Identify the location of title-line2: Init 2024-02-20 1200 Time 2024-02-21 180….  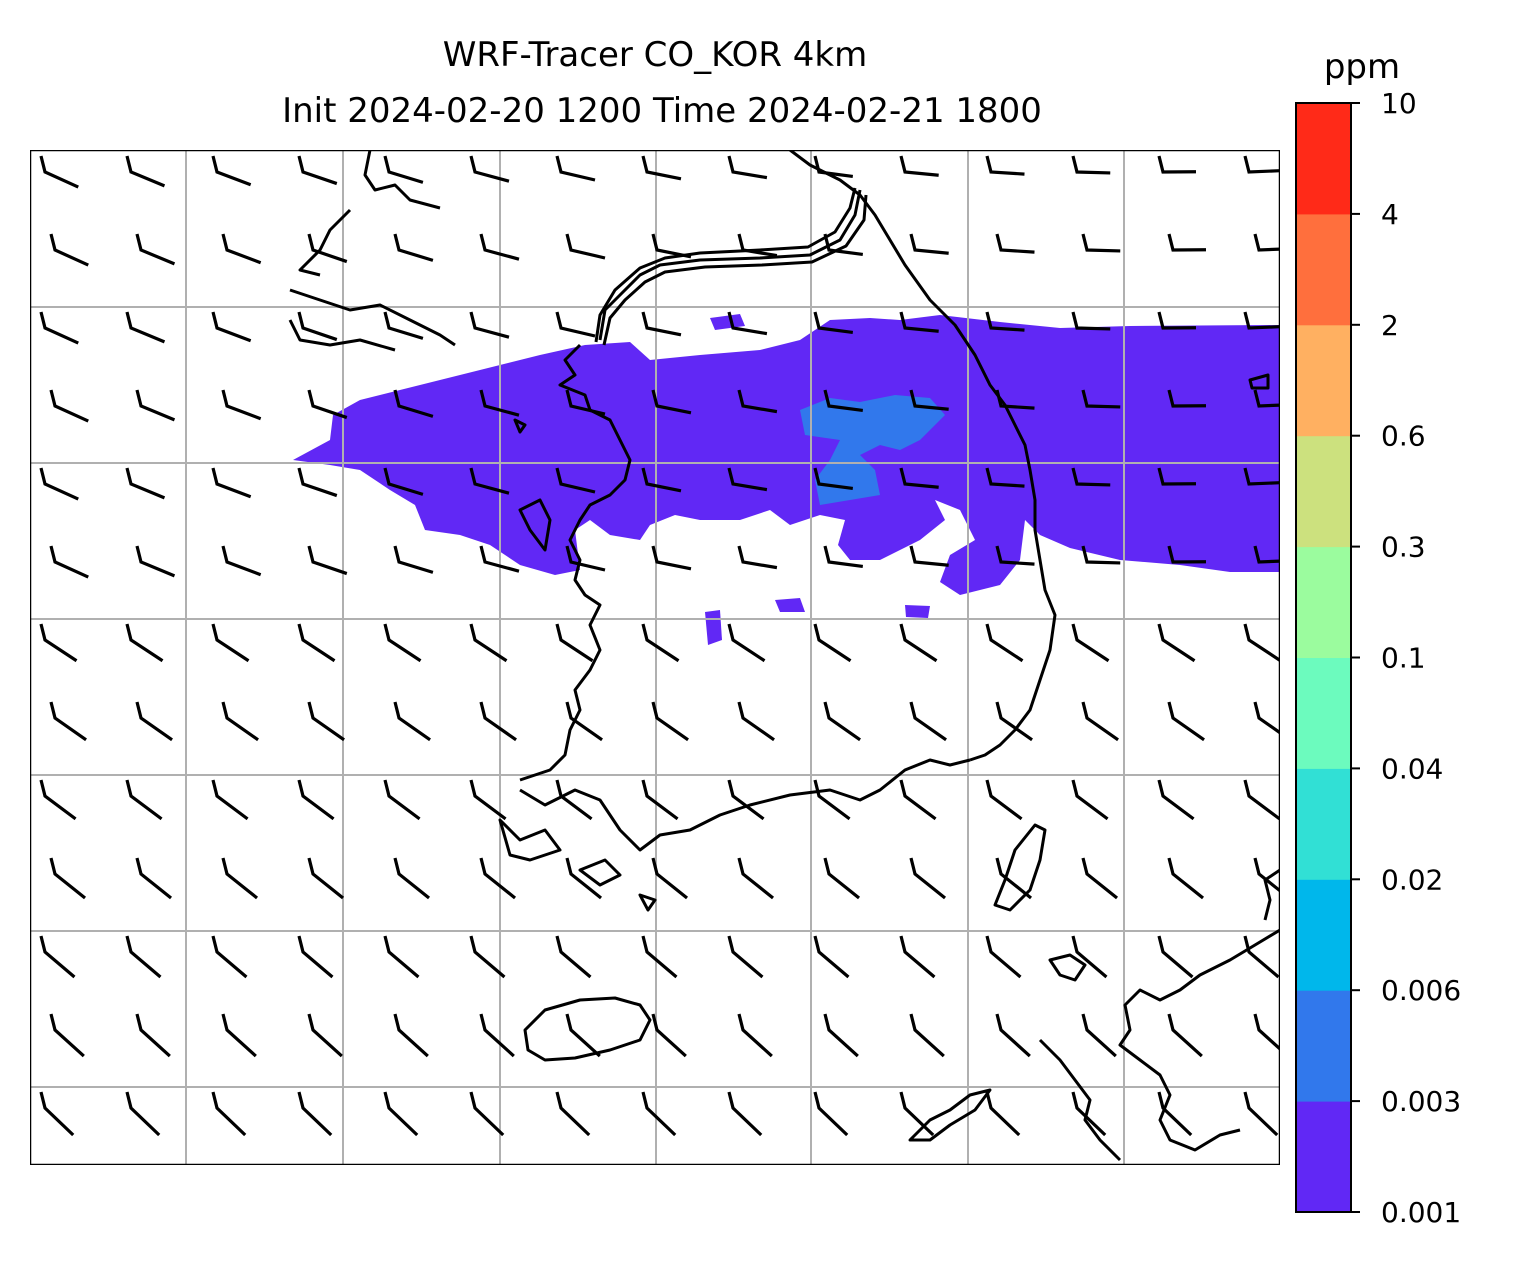
(662, 111).